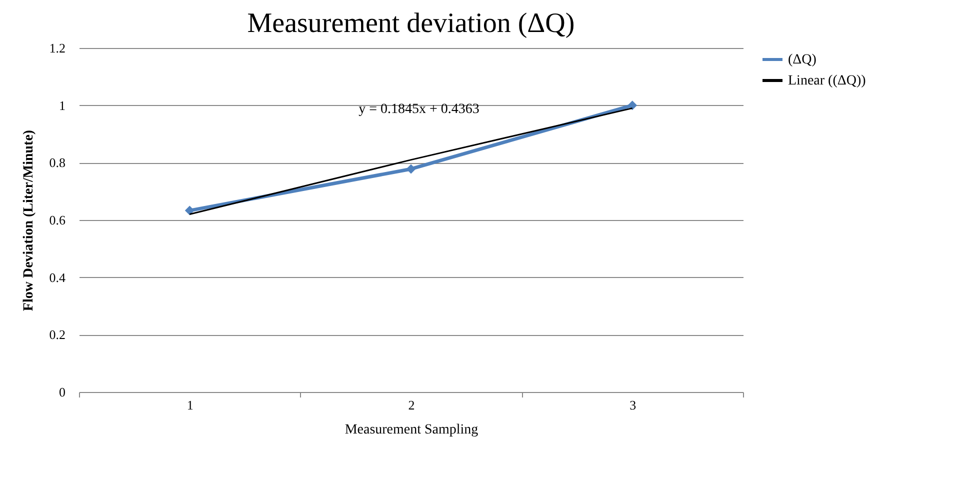 The width and height of the screenshot is (961, 502). What do you see at coordinates (62, 105) in the screenshot?
I see `y-tick-label: 1` at bounding box center [62, 105].